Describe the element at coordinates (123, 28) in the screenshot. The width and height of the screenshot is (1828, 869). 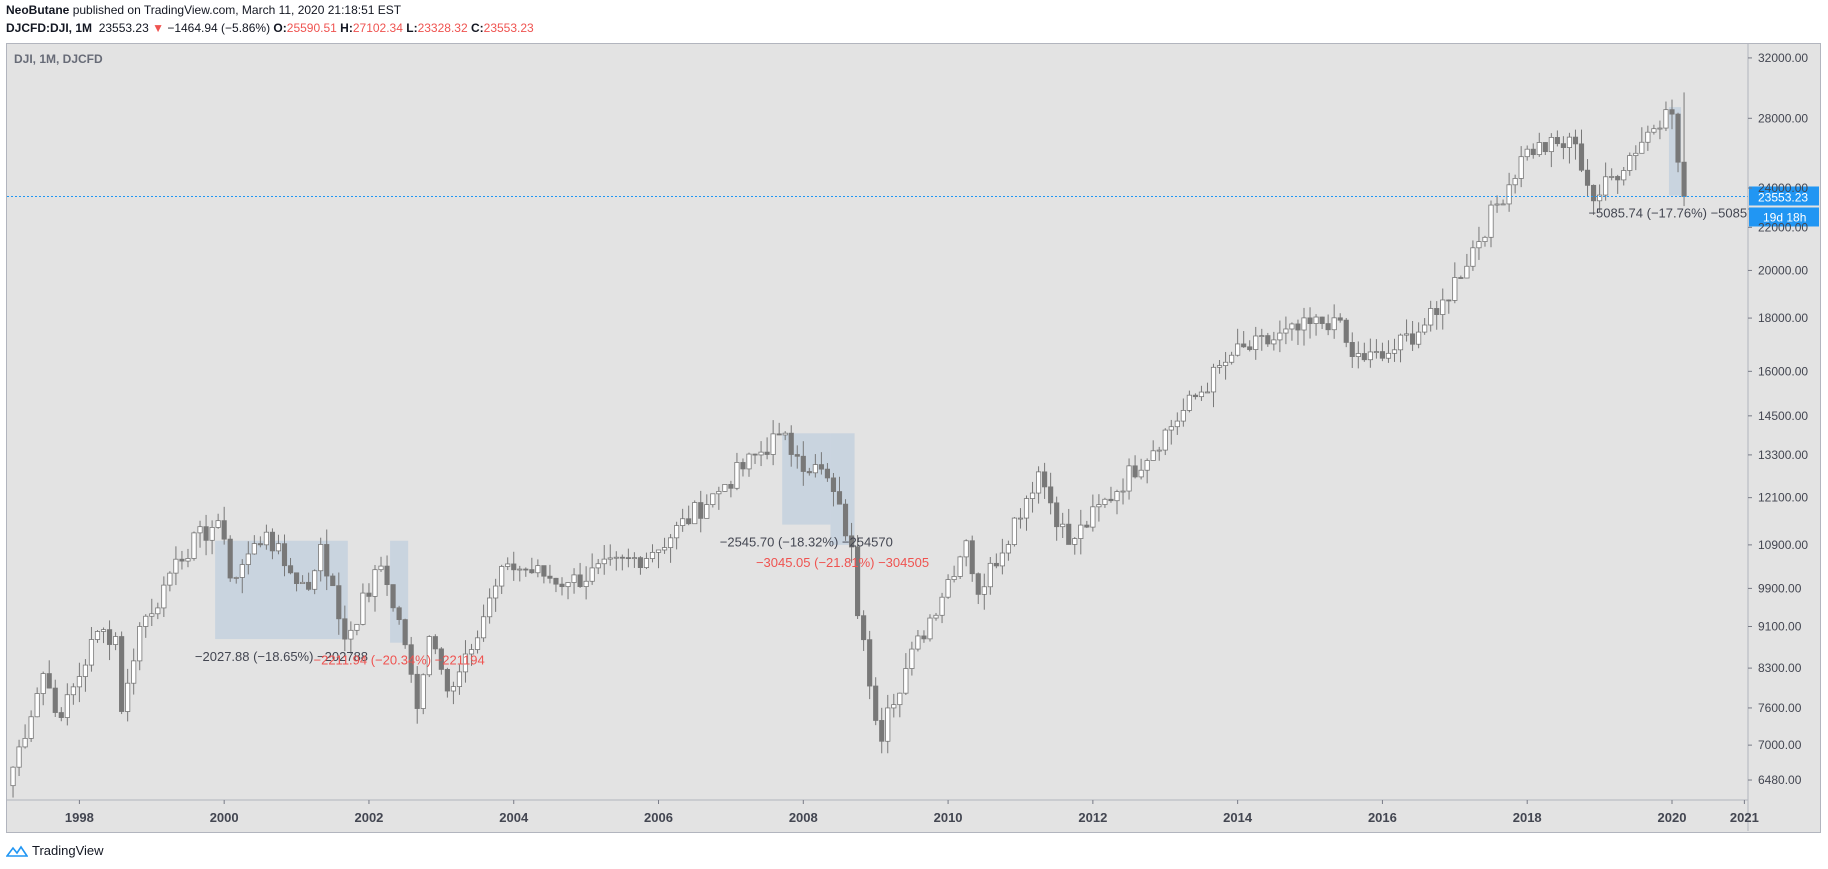
I see `last-price: 23553.23` at that location.